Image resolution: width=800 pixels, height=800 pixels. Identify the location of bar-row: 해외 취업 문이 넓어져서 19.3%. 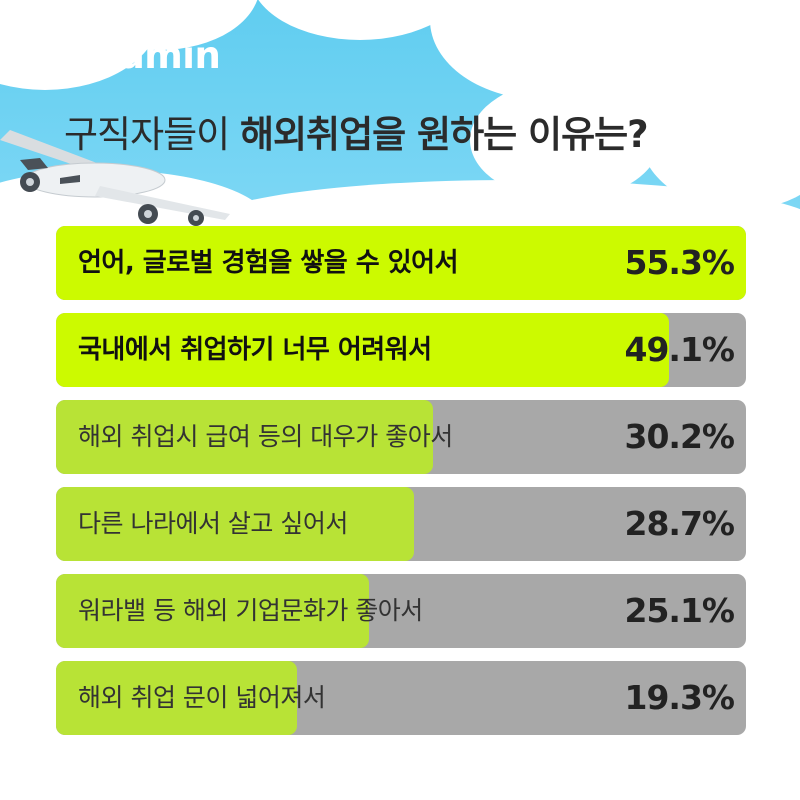
(401, 698).